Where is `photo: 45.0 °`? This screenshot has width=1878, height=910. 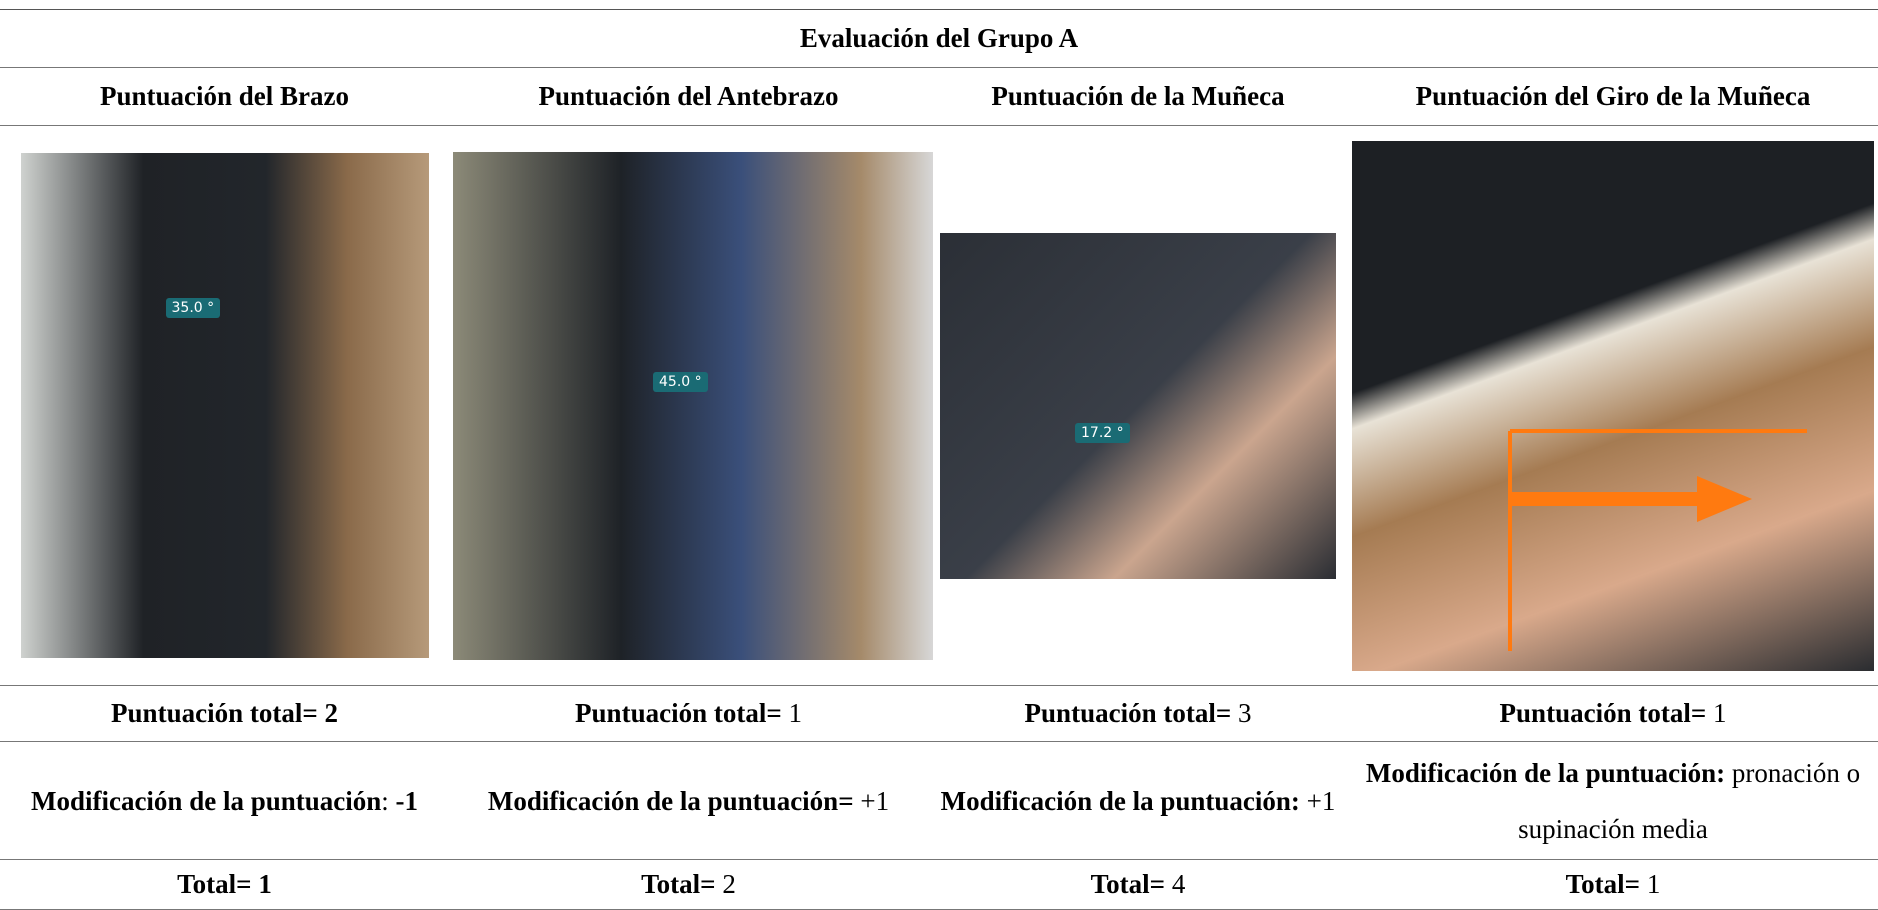
photo: 45.0 ° is located at coordinates (693, 405).